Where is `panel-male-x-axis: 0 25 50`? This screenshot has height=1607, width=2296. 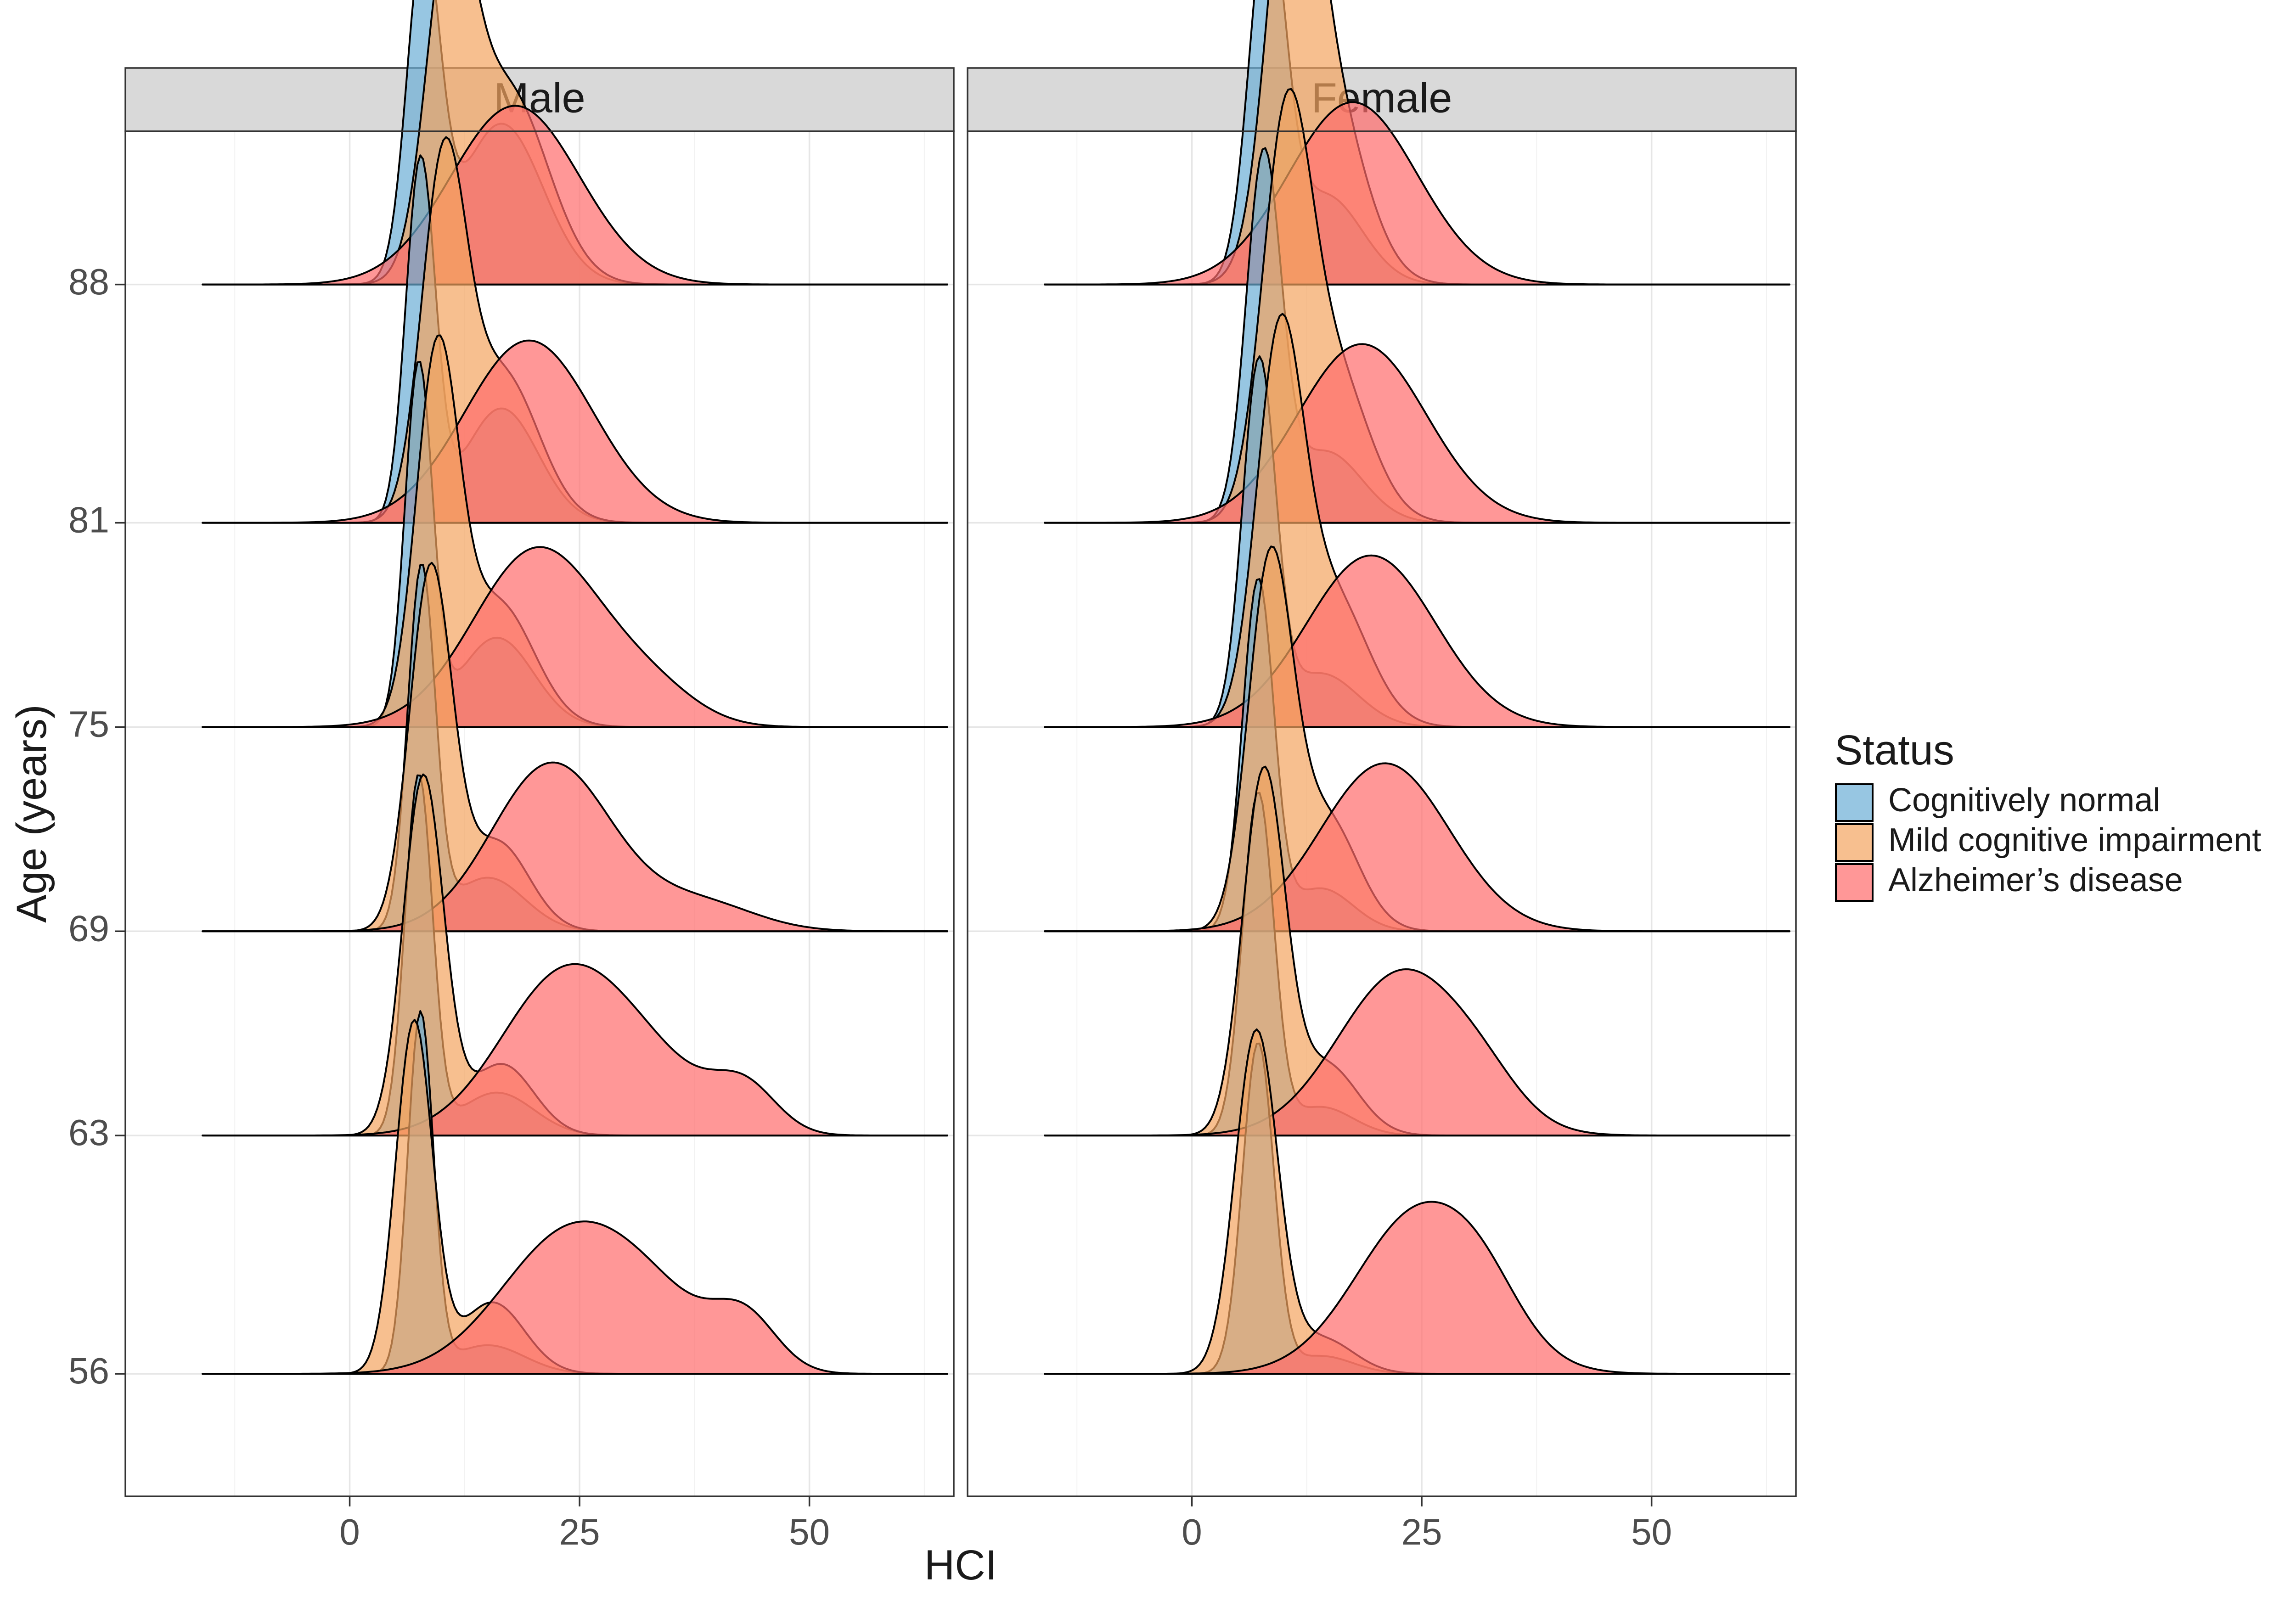 panel-male-x-axis: 0 25 50 is located at coordinates (584, 1524).